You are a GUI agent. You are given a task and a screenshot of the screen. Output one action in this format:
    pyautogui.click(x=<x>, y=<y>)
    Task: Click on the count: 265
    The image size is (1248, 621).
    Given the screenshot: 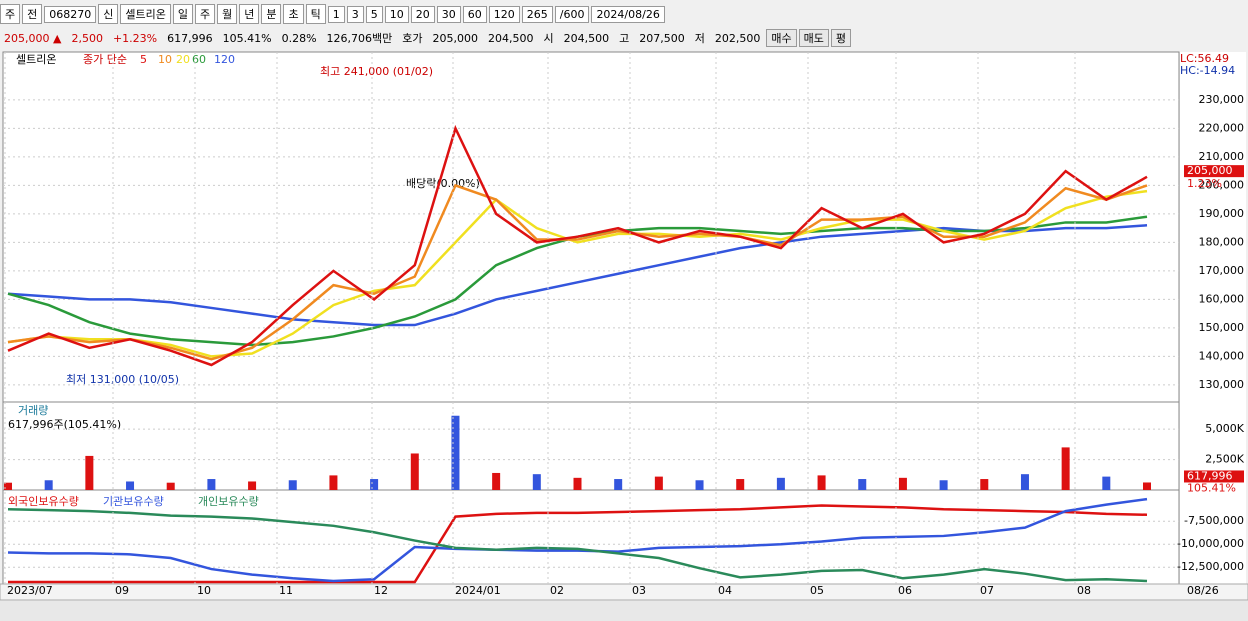 What is the action you would take?
    pyautogui.click(x=537, y=14)
    